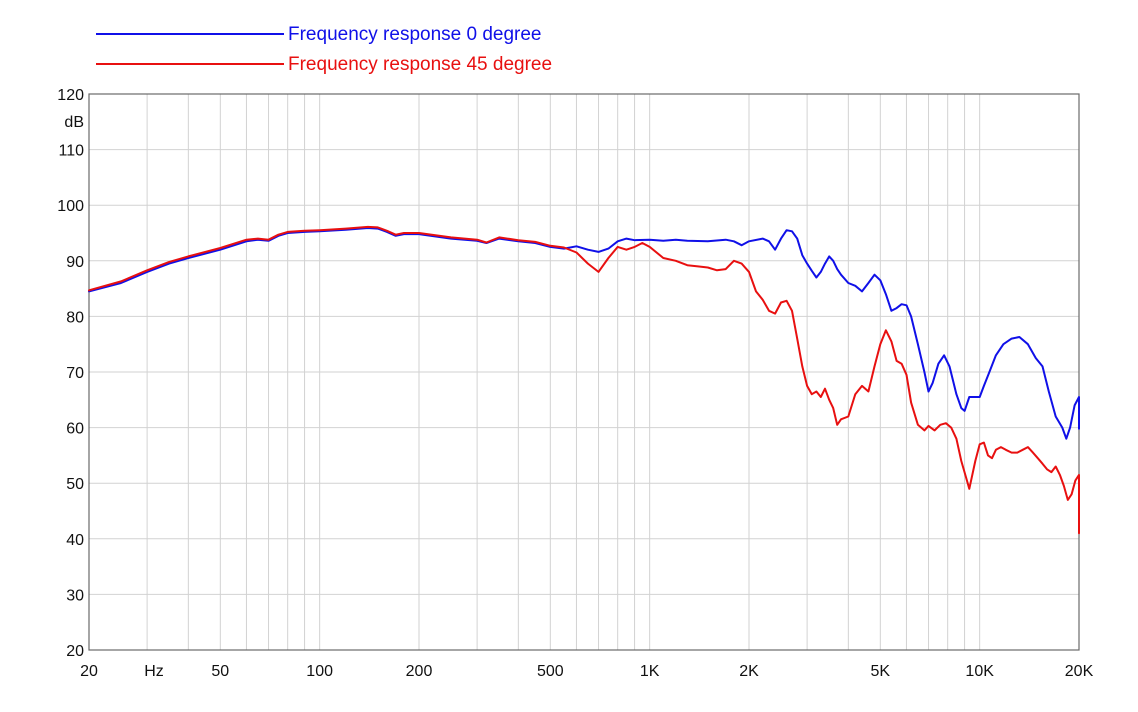 This screenshot has width=1138, height=712. What do you see at coordinates (749, 671) in the screenshot?
I see `x-tick-label: 2K` at bounding box center [749, 671].